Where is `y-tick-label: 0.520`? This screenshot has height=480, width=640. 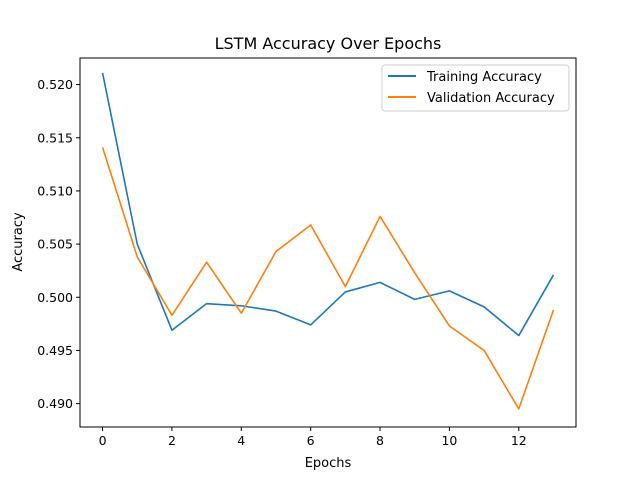 y-tick-label: 0.520 is located at coordinates (55, 84).